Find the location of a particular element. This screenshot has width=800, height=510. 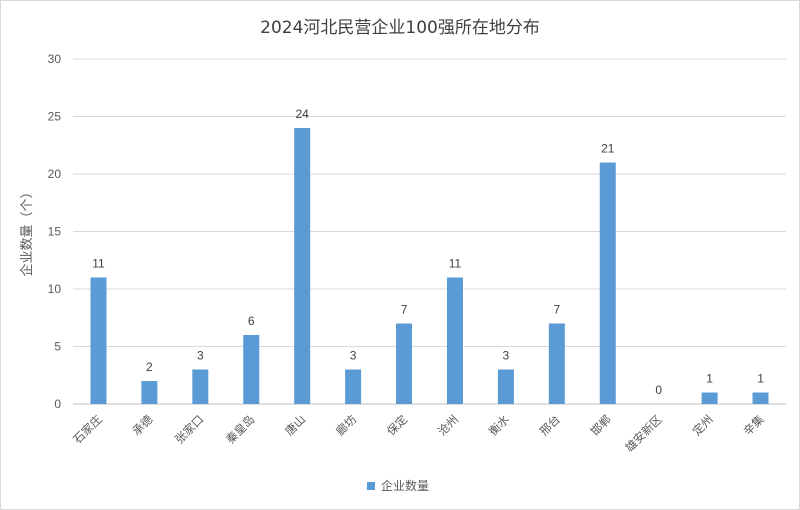

y-tick-label: 15 is located at coordinates (55, 232).